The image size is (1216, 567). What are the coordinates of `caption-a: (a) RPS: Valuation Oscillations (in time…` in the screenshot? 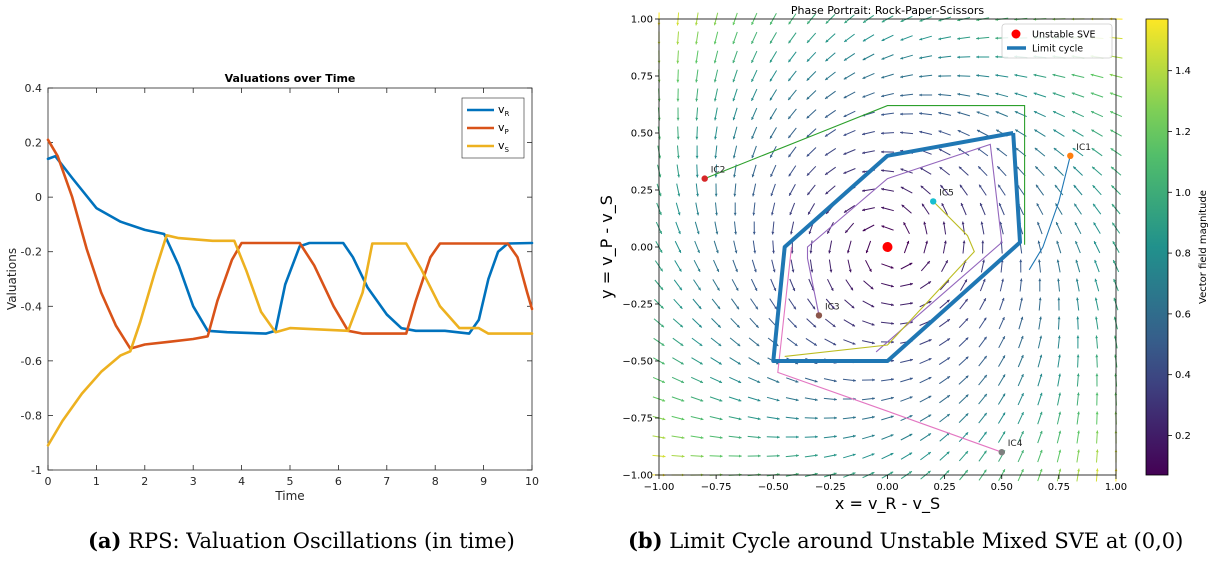 It's located at (301, 540).